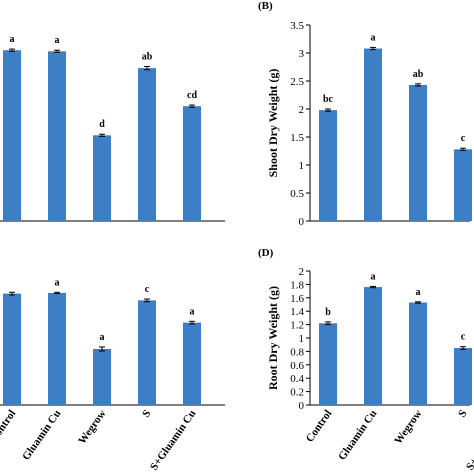  I want to click on y-tick-label: 3, so click(302, 54).